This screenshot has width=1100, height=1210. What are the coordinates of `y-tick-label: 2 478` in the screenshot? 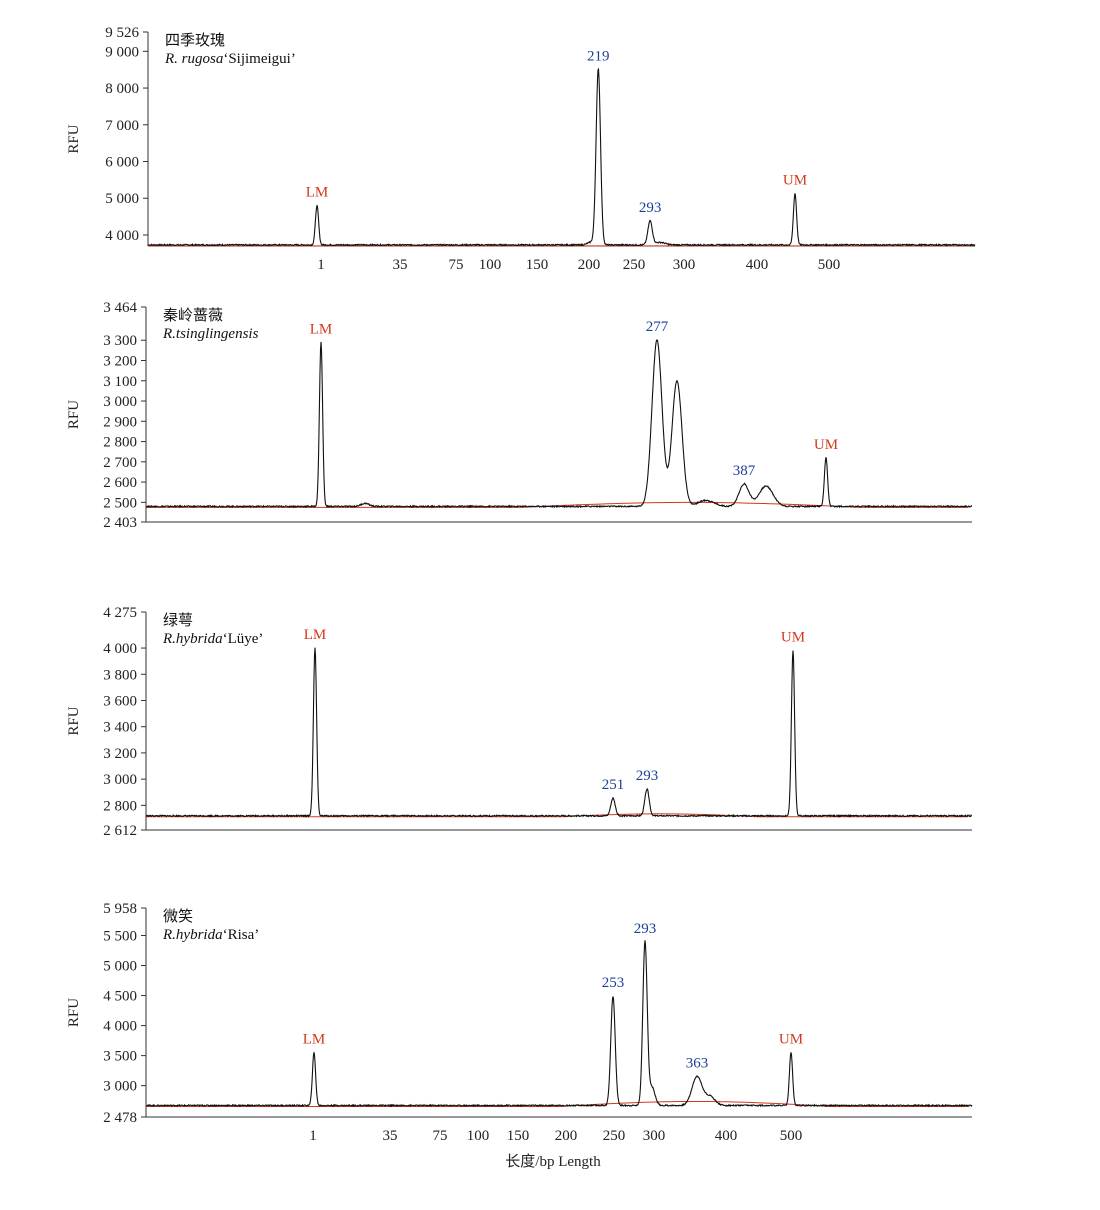 It's located at (120, 1118).